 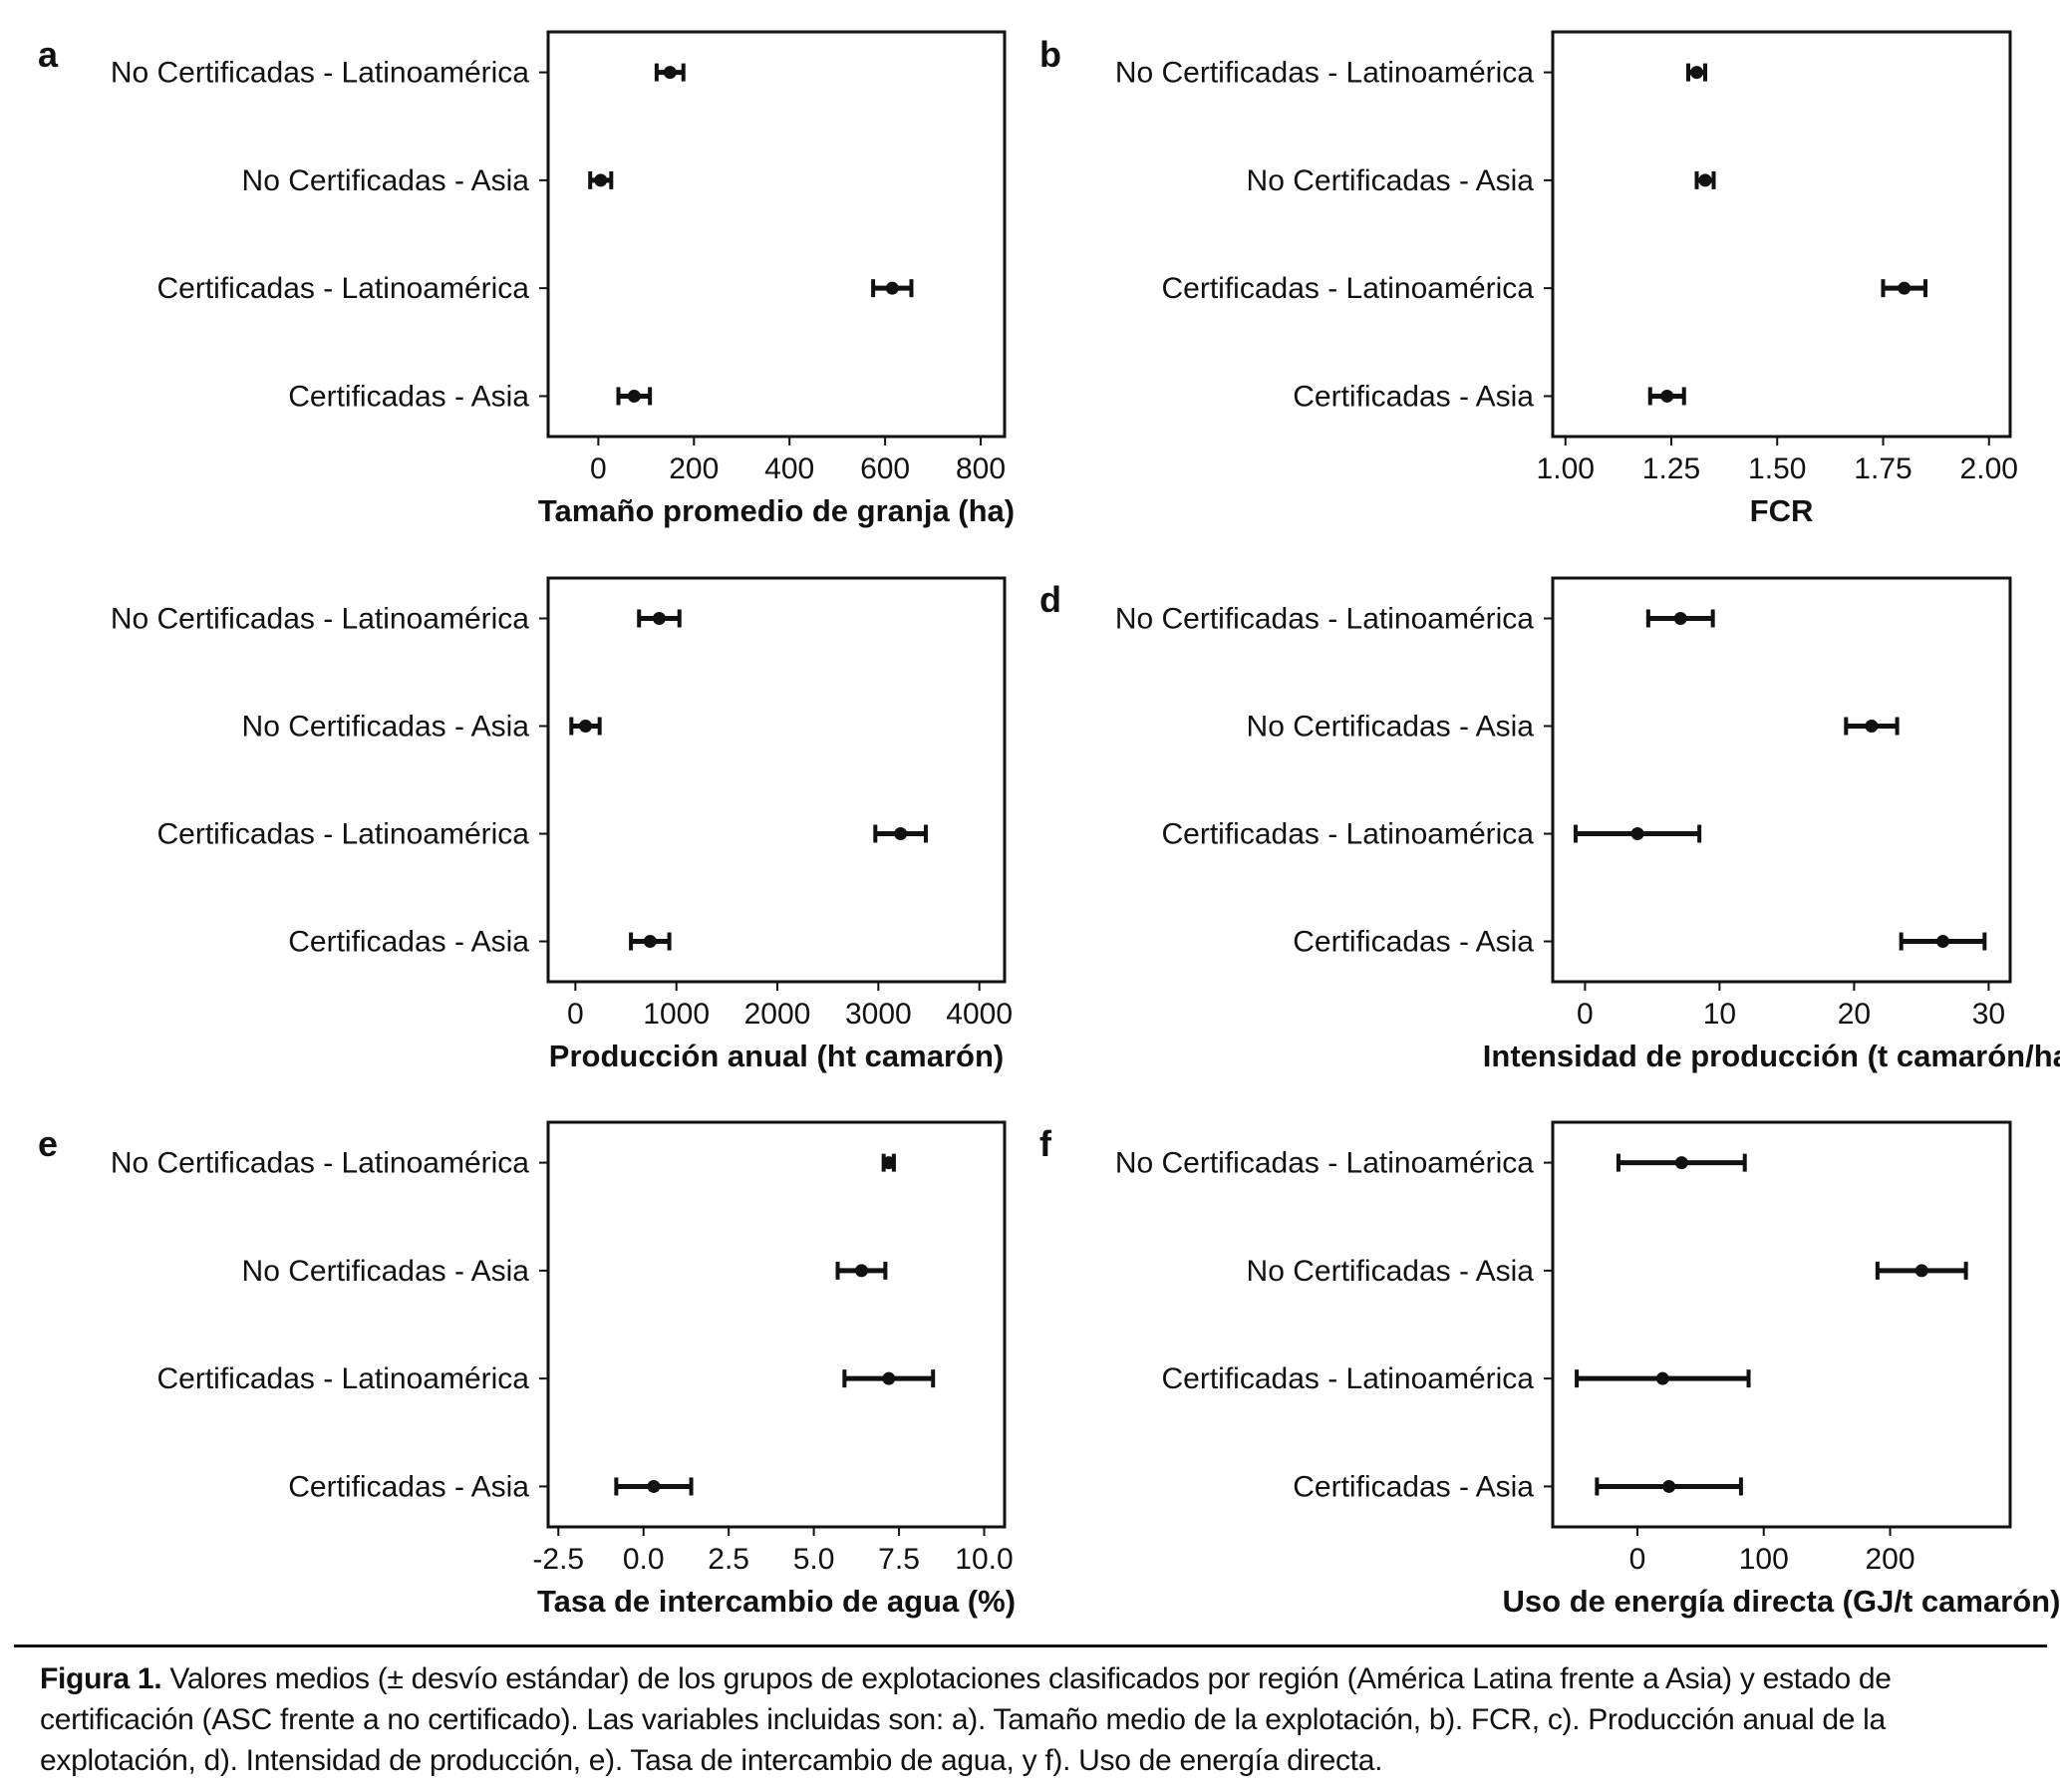 What do you see at coordinates (776, 780) in the screenshot?
I see `panel-c-frame` at bounding box center [776, 780].